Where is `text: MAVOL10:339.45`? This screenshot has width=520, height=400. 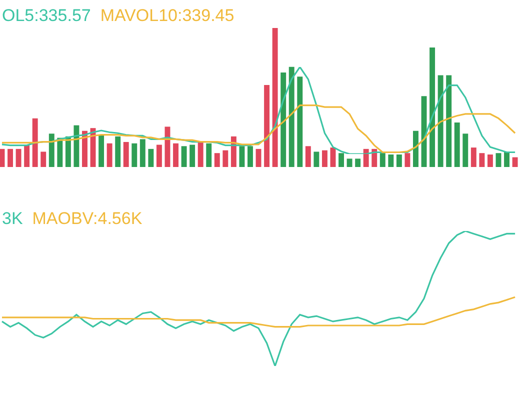 text: MAVOL10:339.45 is located at coordinates (167, 15).